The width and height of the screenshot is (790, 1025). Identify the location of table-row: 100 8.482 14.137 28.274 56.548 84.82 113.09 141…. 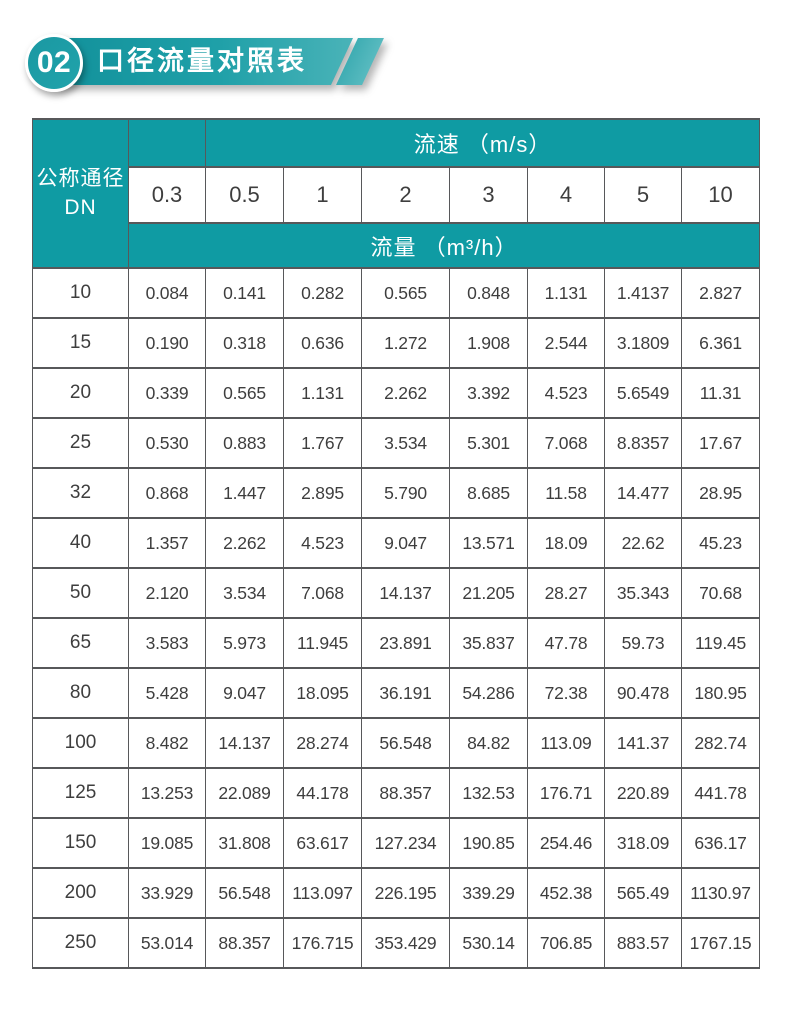
(396, 743).